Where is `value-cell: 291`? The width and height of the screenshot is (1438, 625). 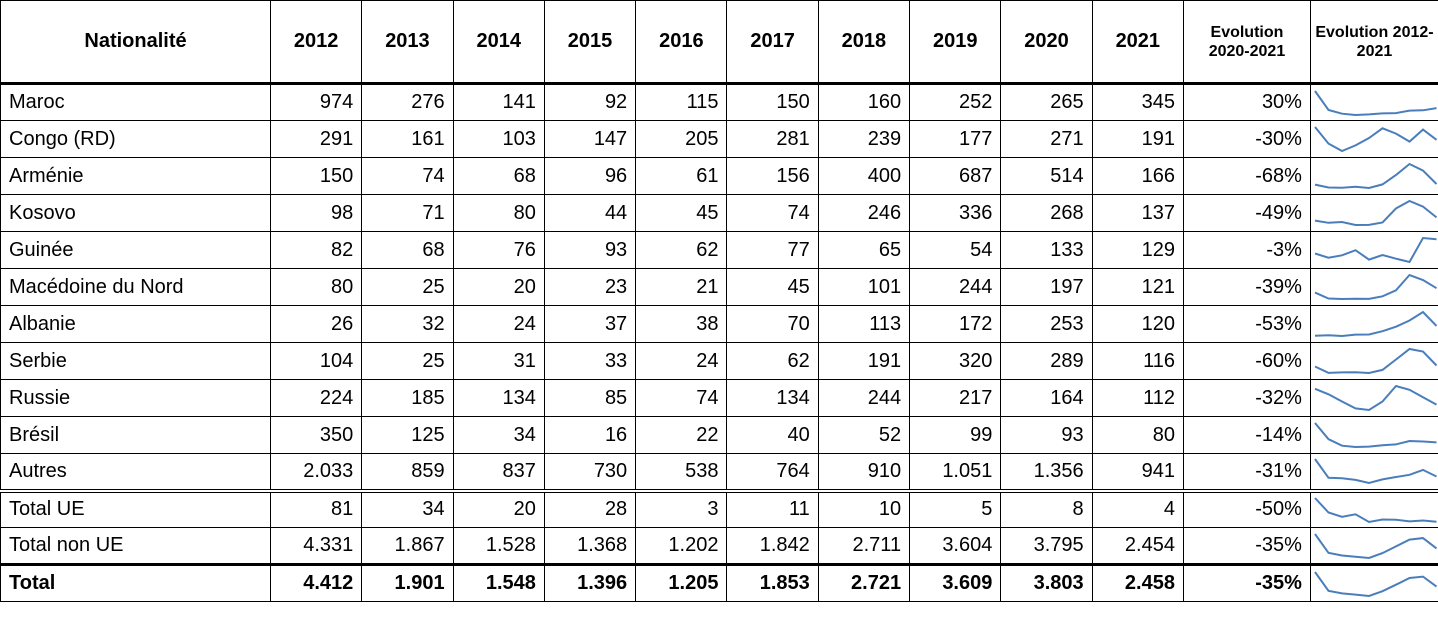
value-cell: 291 is located at coordinates (316, 139).